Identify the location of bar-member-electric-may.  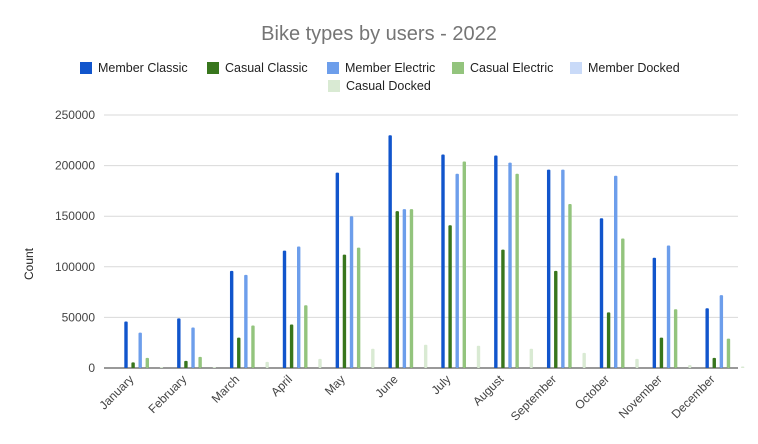
(351, 292).